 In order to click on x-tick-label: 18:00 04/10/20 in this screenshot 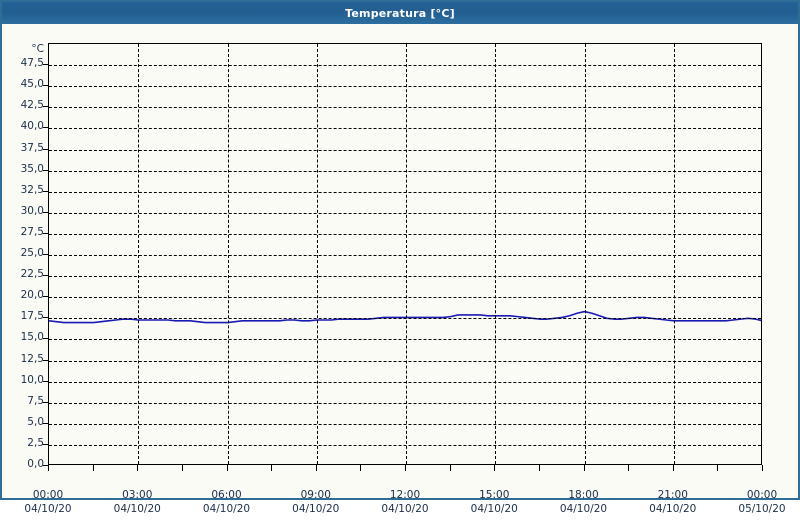, I will do `click(584, 502)`.